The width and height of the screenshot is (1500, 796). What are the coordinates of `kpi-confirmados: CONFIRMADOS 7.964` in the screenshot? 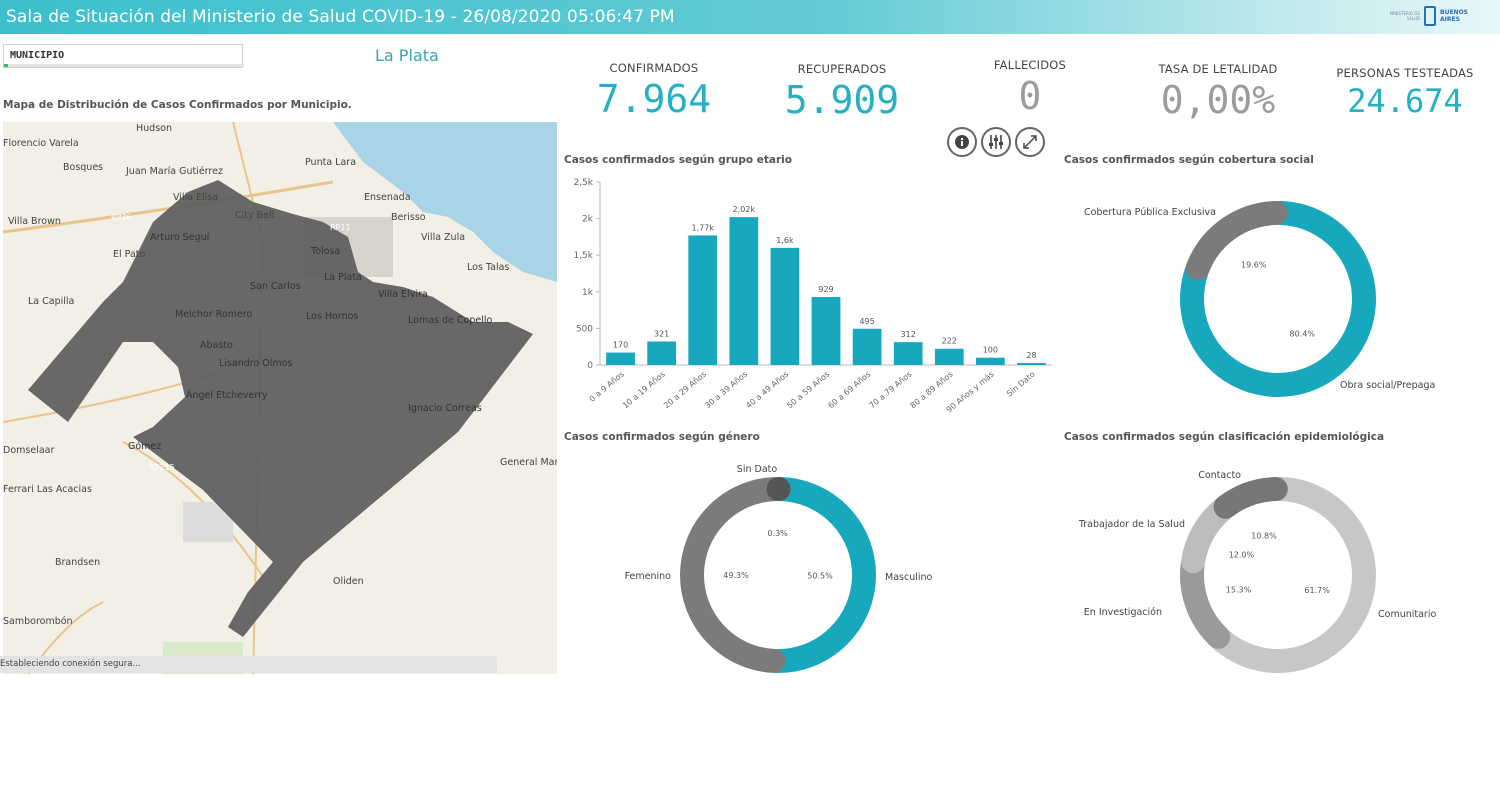 It's located at (654, 91).